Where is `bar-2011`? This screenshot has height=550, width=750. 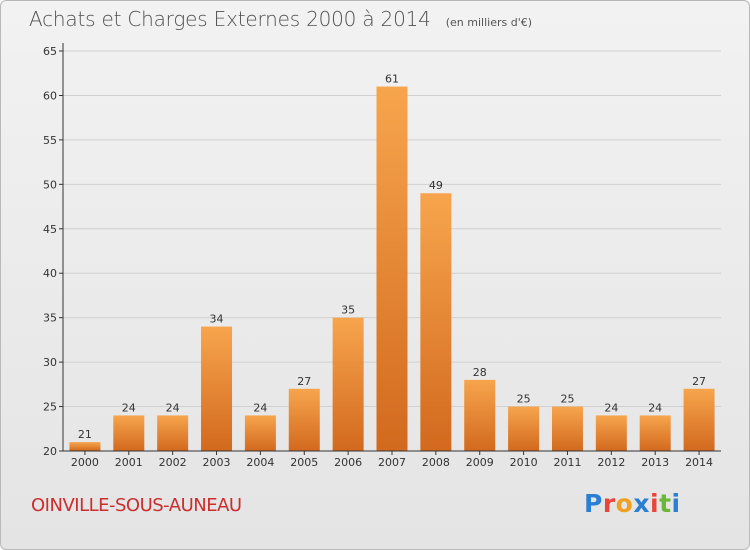 bar-2011 is located at coordinates (567, 428).